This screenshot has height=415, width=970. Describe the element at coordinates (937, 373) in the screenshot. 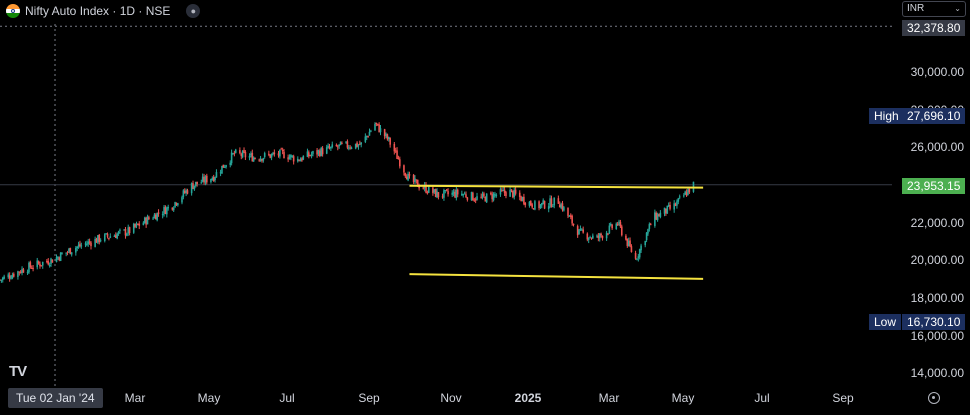

I see `price-axis-label: 14,000.00` at that location.